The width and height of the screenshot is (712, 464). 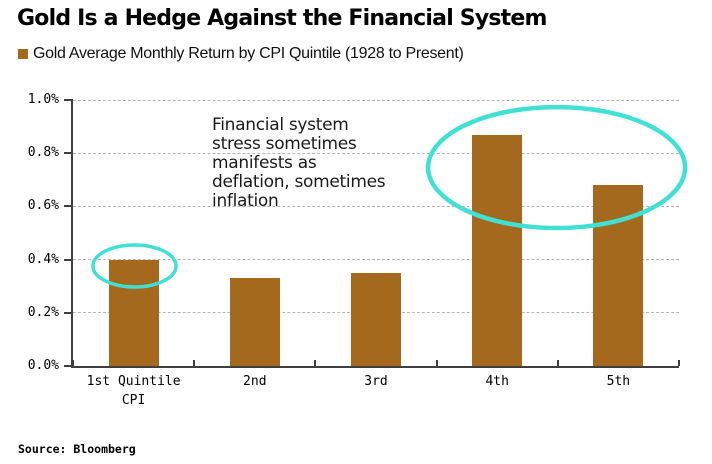 What do you see at coordinates (43, 99) in the screenshot?
I see `y-axis-label: 1.0%` at bounding box center [43, 99].